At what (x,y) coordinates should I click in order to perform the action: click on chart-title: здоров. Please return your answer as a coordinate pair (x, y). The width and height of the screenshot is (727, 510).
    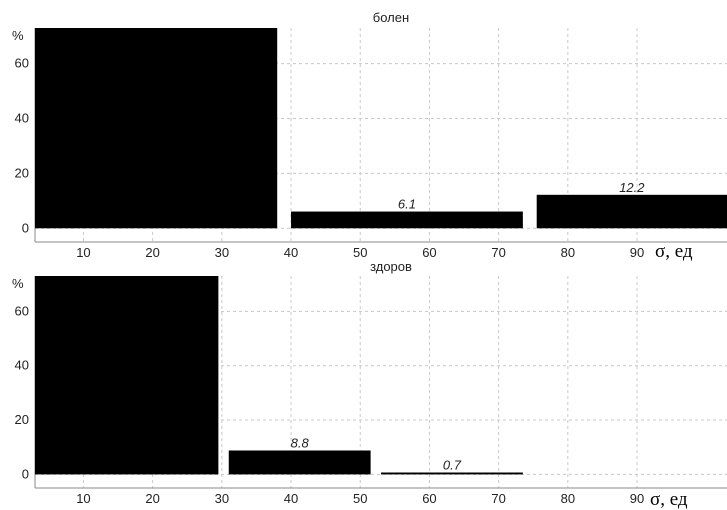
    Looking at the image, I should click on (391, 266).